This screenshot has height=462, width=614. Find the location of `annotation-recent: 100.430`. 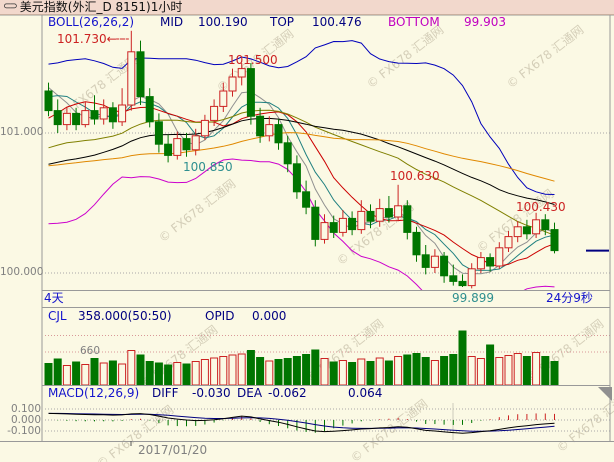

annotation-recent: 100.430 is located at coordinates (541, 207).